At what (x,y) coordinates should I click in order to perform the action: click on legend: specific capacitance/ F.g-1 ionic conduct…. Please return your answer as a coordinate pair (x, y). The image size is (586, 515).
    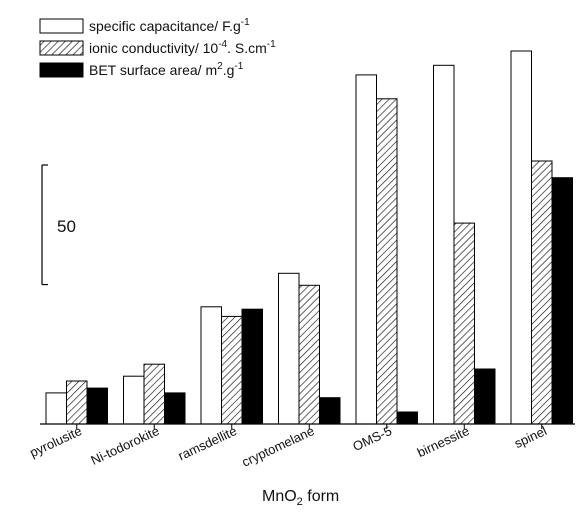
    Looking at the image, I should click on (157, 47).